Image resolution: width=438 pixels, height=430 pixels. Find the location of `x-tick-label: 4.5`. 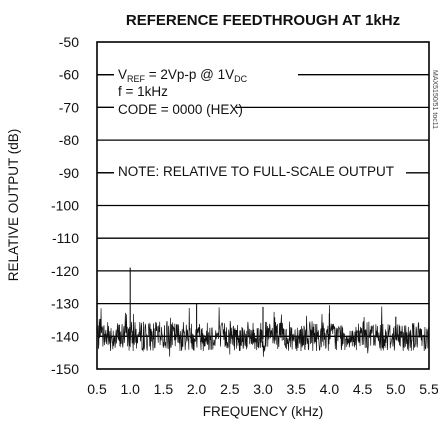

x-tick-label: 4.5 is located at coordinates (363, 389).